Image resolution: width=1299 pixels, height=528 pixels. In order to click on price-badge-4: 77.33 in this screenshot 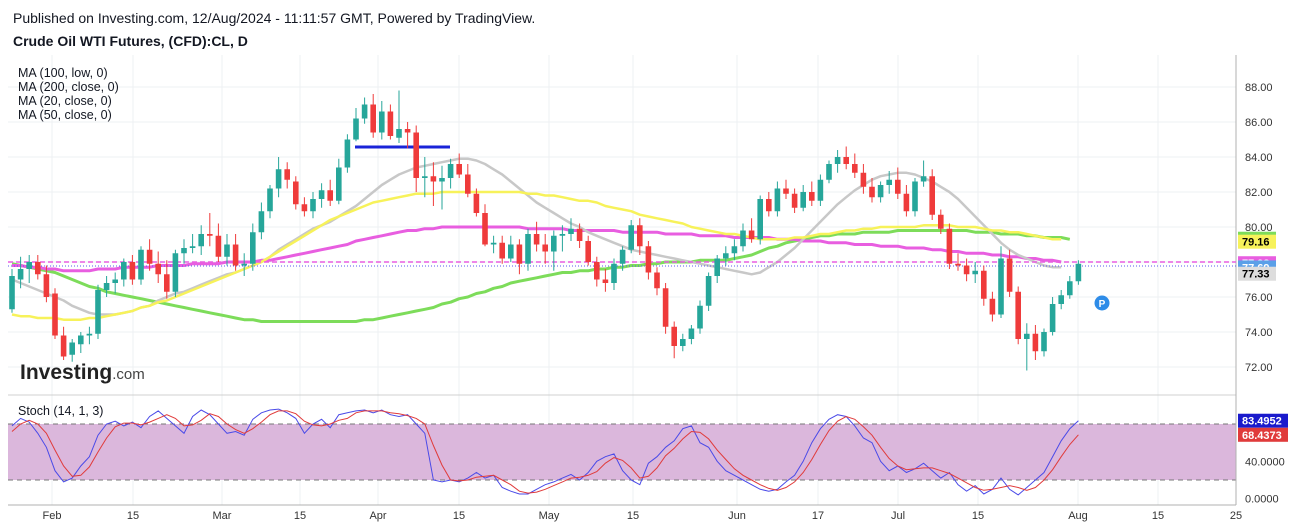, I will do `click(1257, 273)`.